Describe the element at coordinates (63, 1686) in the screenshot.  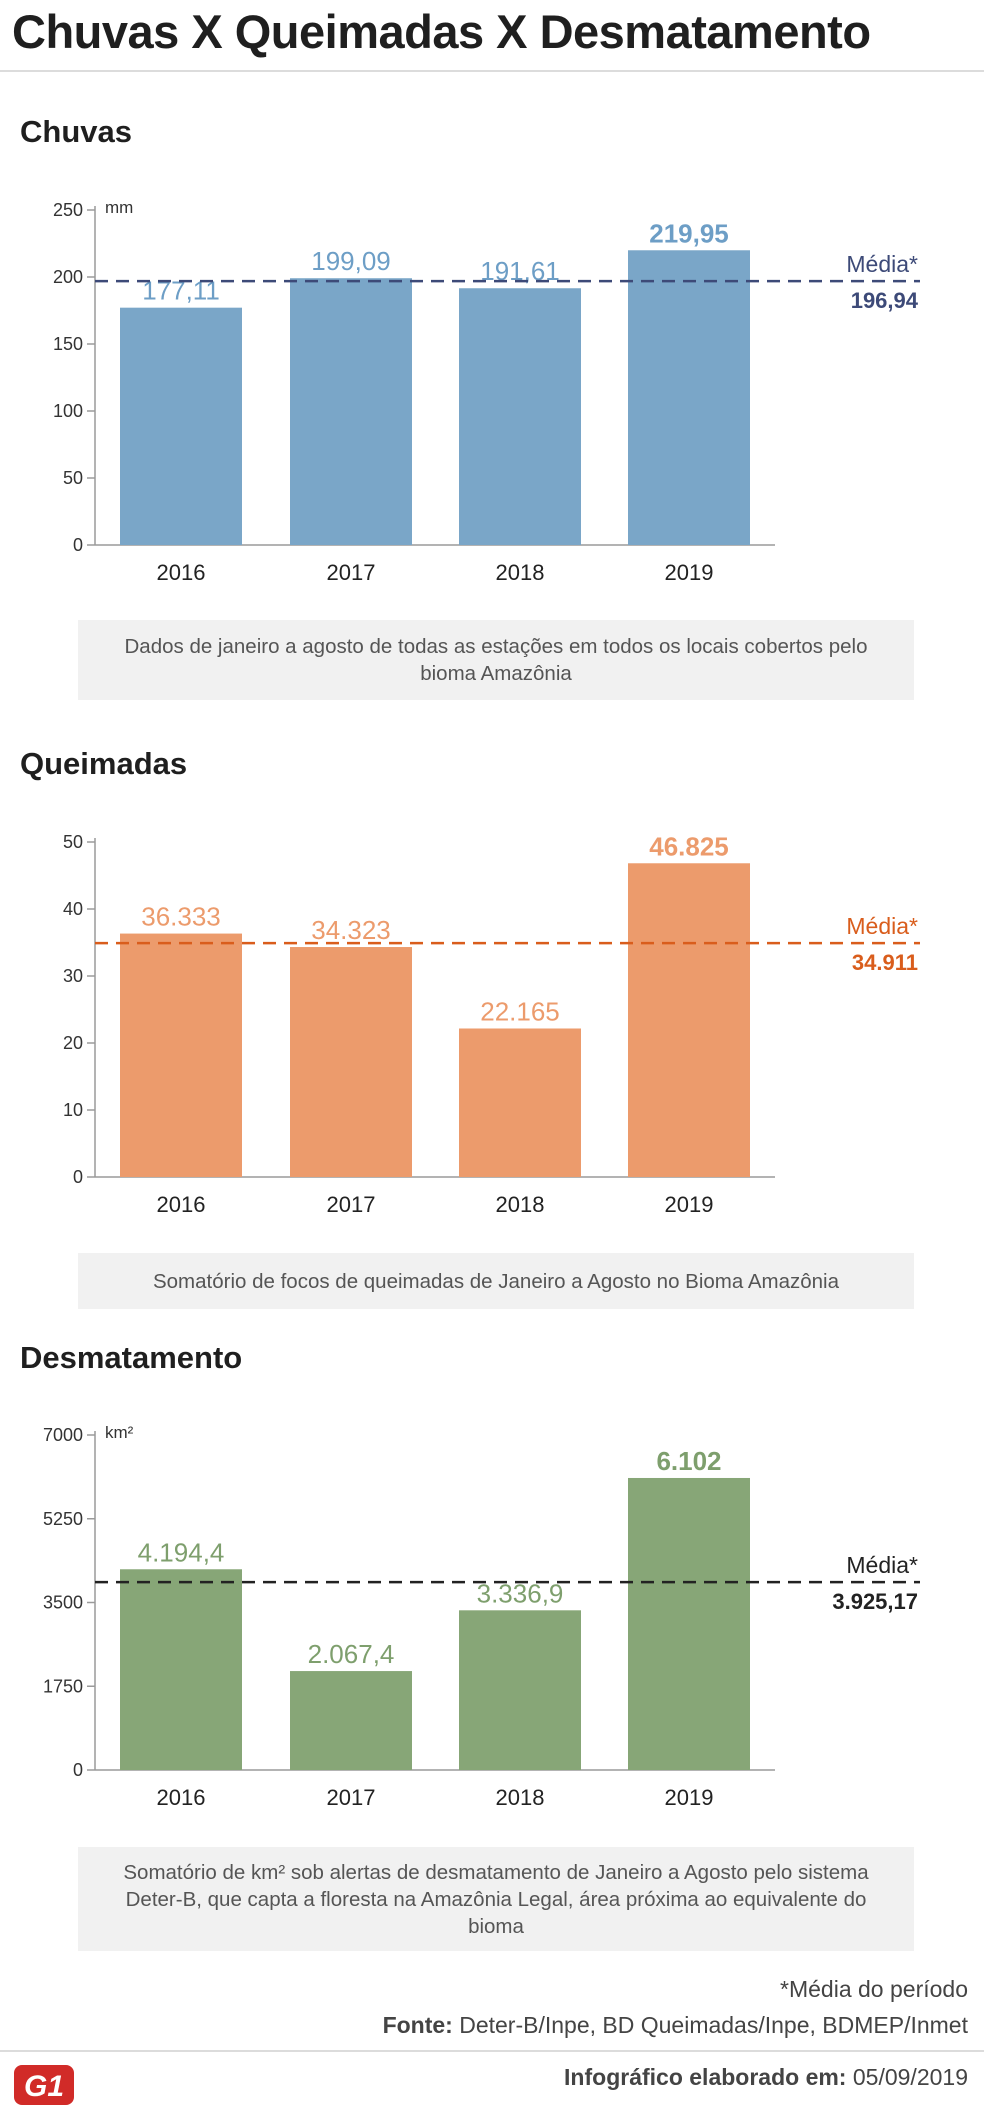
I see `y-tick-label: 1750` at that location.